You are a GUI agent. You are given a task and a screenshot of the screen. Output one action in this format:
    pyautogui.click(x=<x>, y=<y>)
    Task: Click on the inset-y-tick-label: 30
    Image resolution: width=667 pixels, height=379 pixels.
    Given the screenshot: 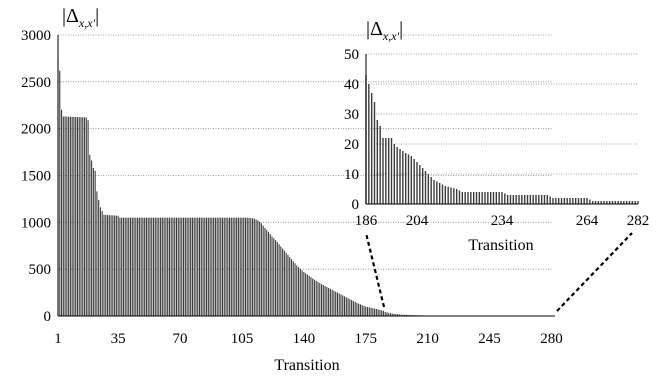 What is the action you would take?
    pyautogui.click(x=351, y=115)
    